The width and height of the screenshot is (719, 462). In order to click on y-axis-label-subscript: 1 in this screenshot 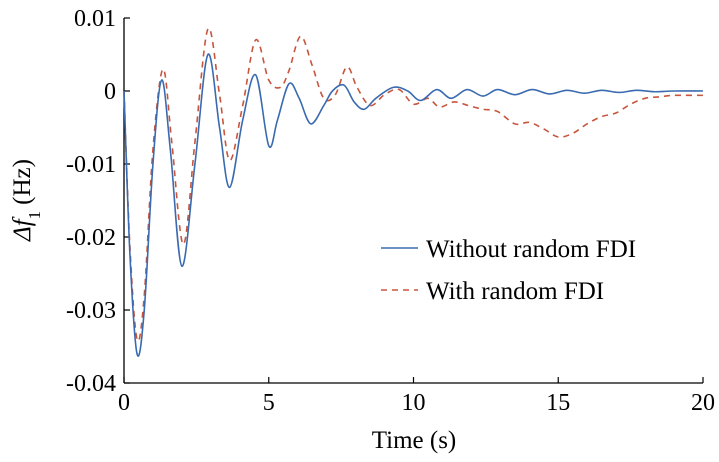, I will do `click(34, 215)`.